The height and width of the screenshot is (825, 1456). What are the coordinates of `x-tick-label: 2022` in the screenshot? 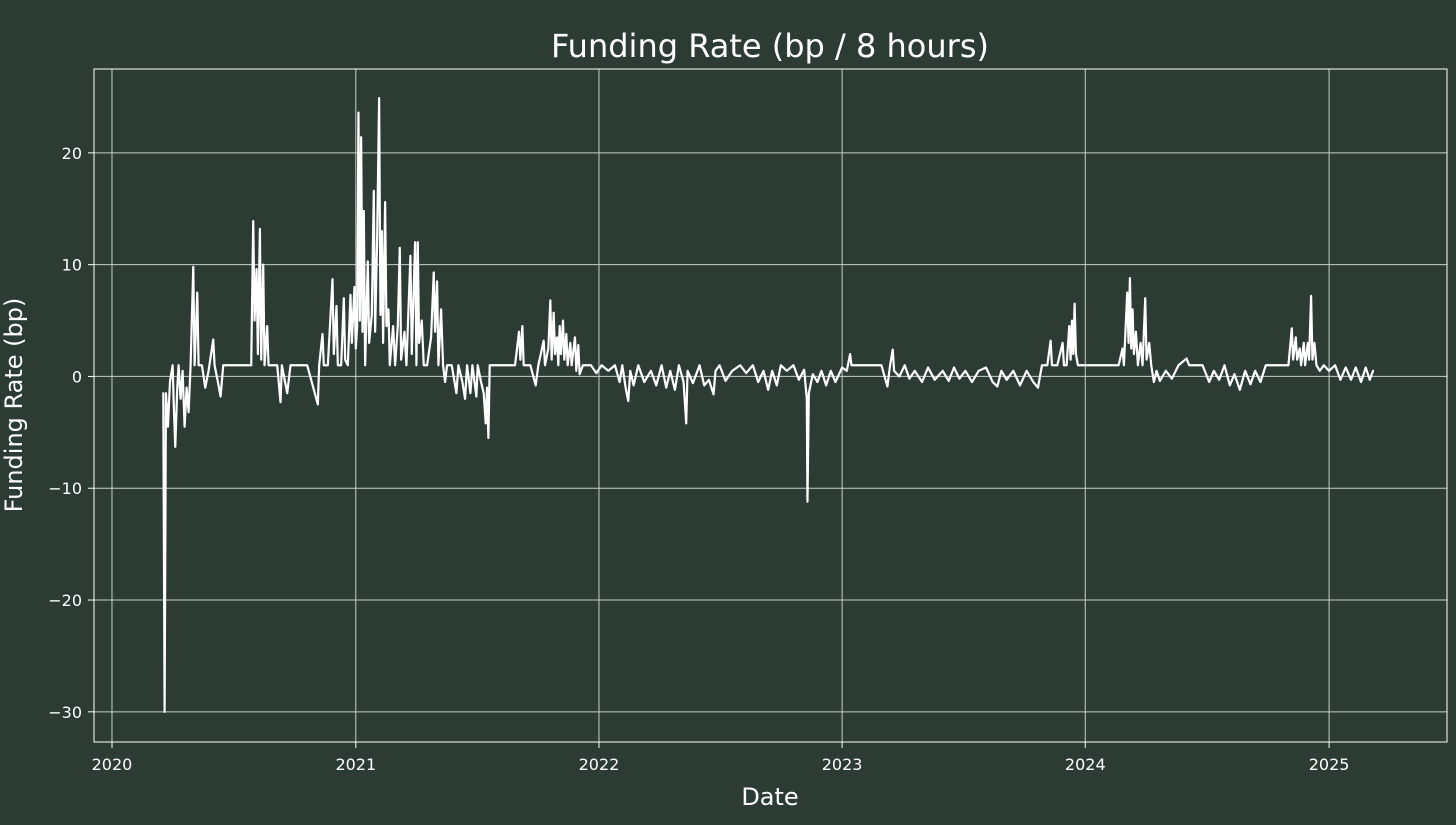 It's located at (599, 764).